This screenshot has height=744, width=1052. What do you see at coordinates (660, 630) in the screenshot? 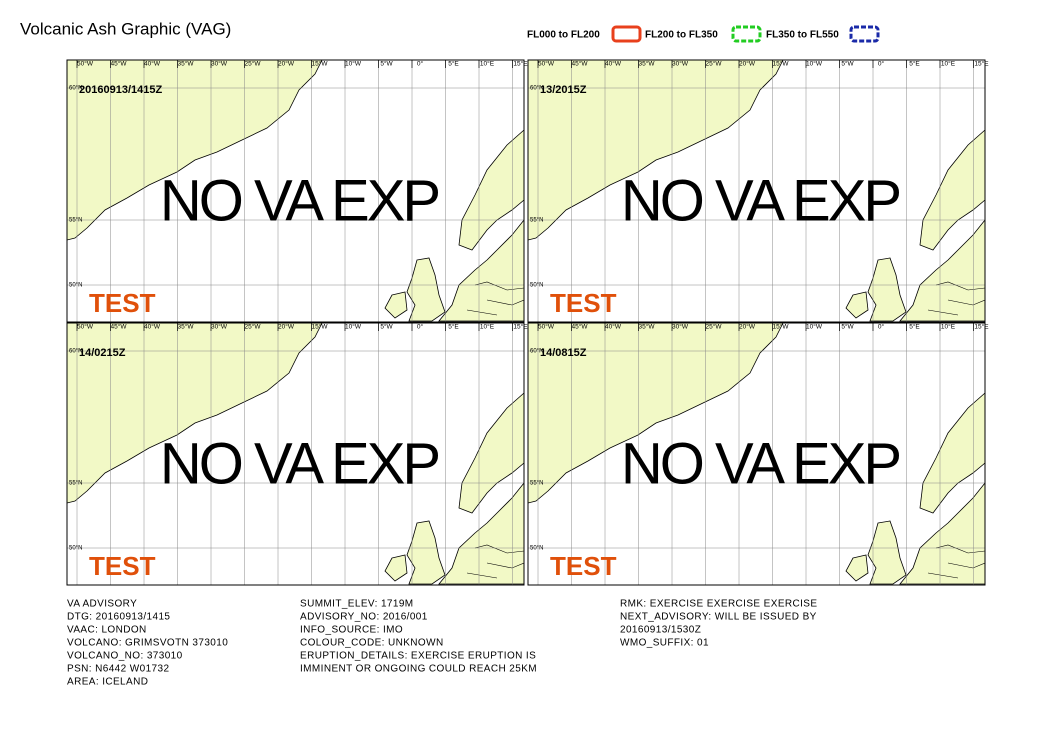
I see `advisory-line: 20160913/1530Z` at bounding box center [660, 630].